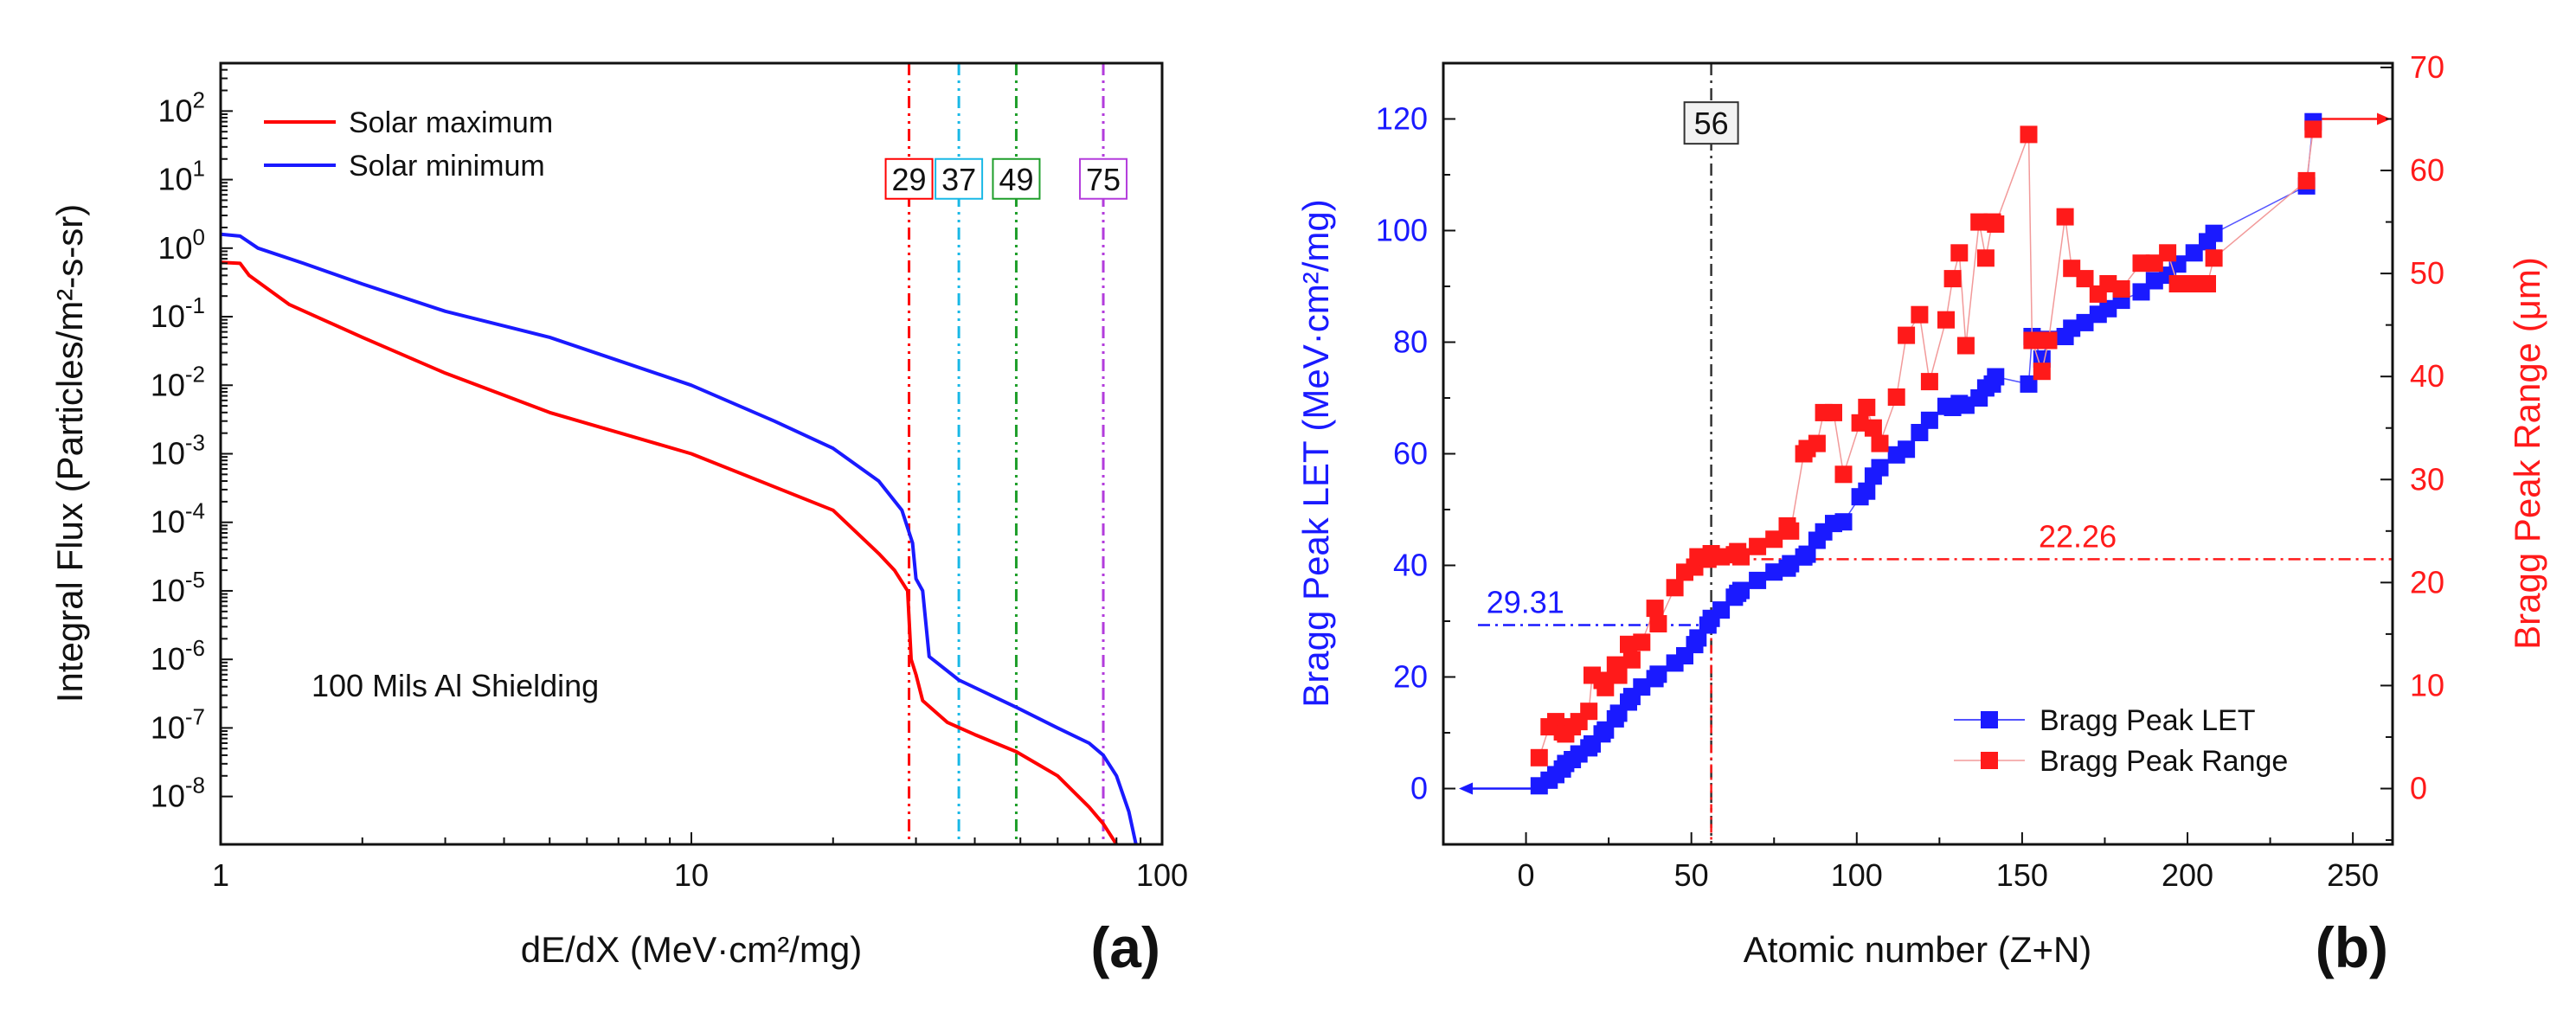  What do you see at coordinates (2164, 761) in the screenshot?
I see `legend-label-range: Bragg Peak Range` at bounding box center [2164, 761].